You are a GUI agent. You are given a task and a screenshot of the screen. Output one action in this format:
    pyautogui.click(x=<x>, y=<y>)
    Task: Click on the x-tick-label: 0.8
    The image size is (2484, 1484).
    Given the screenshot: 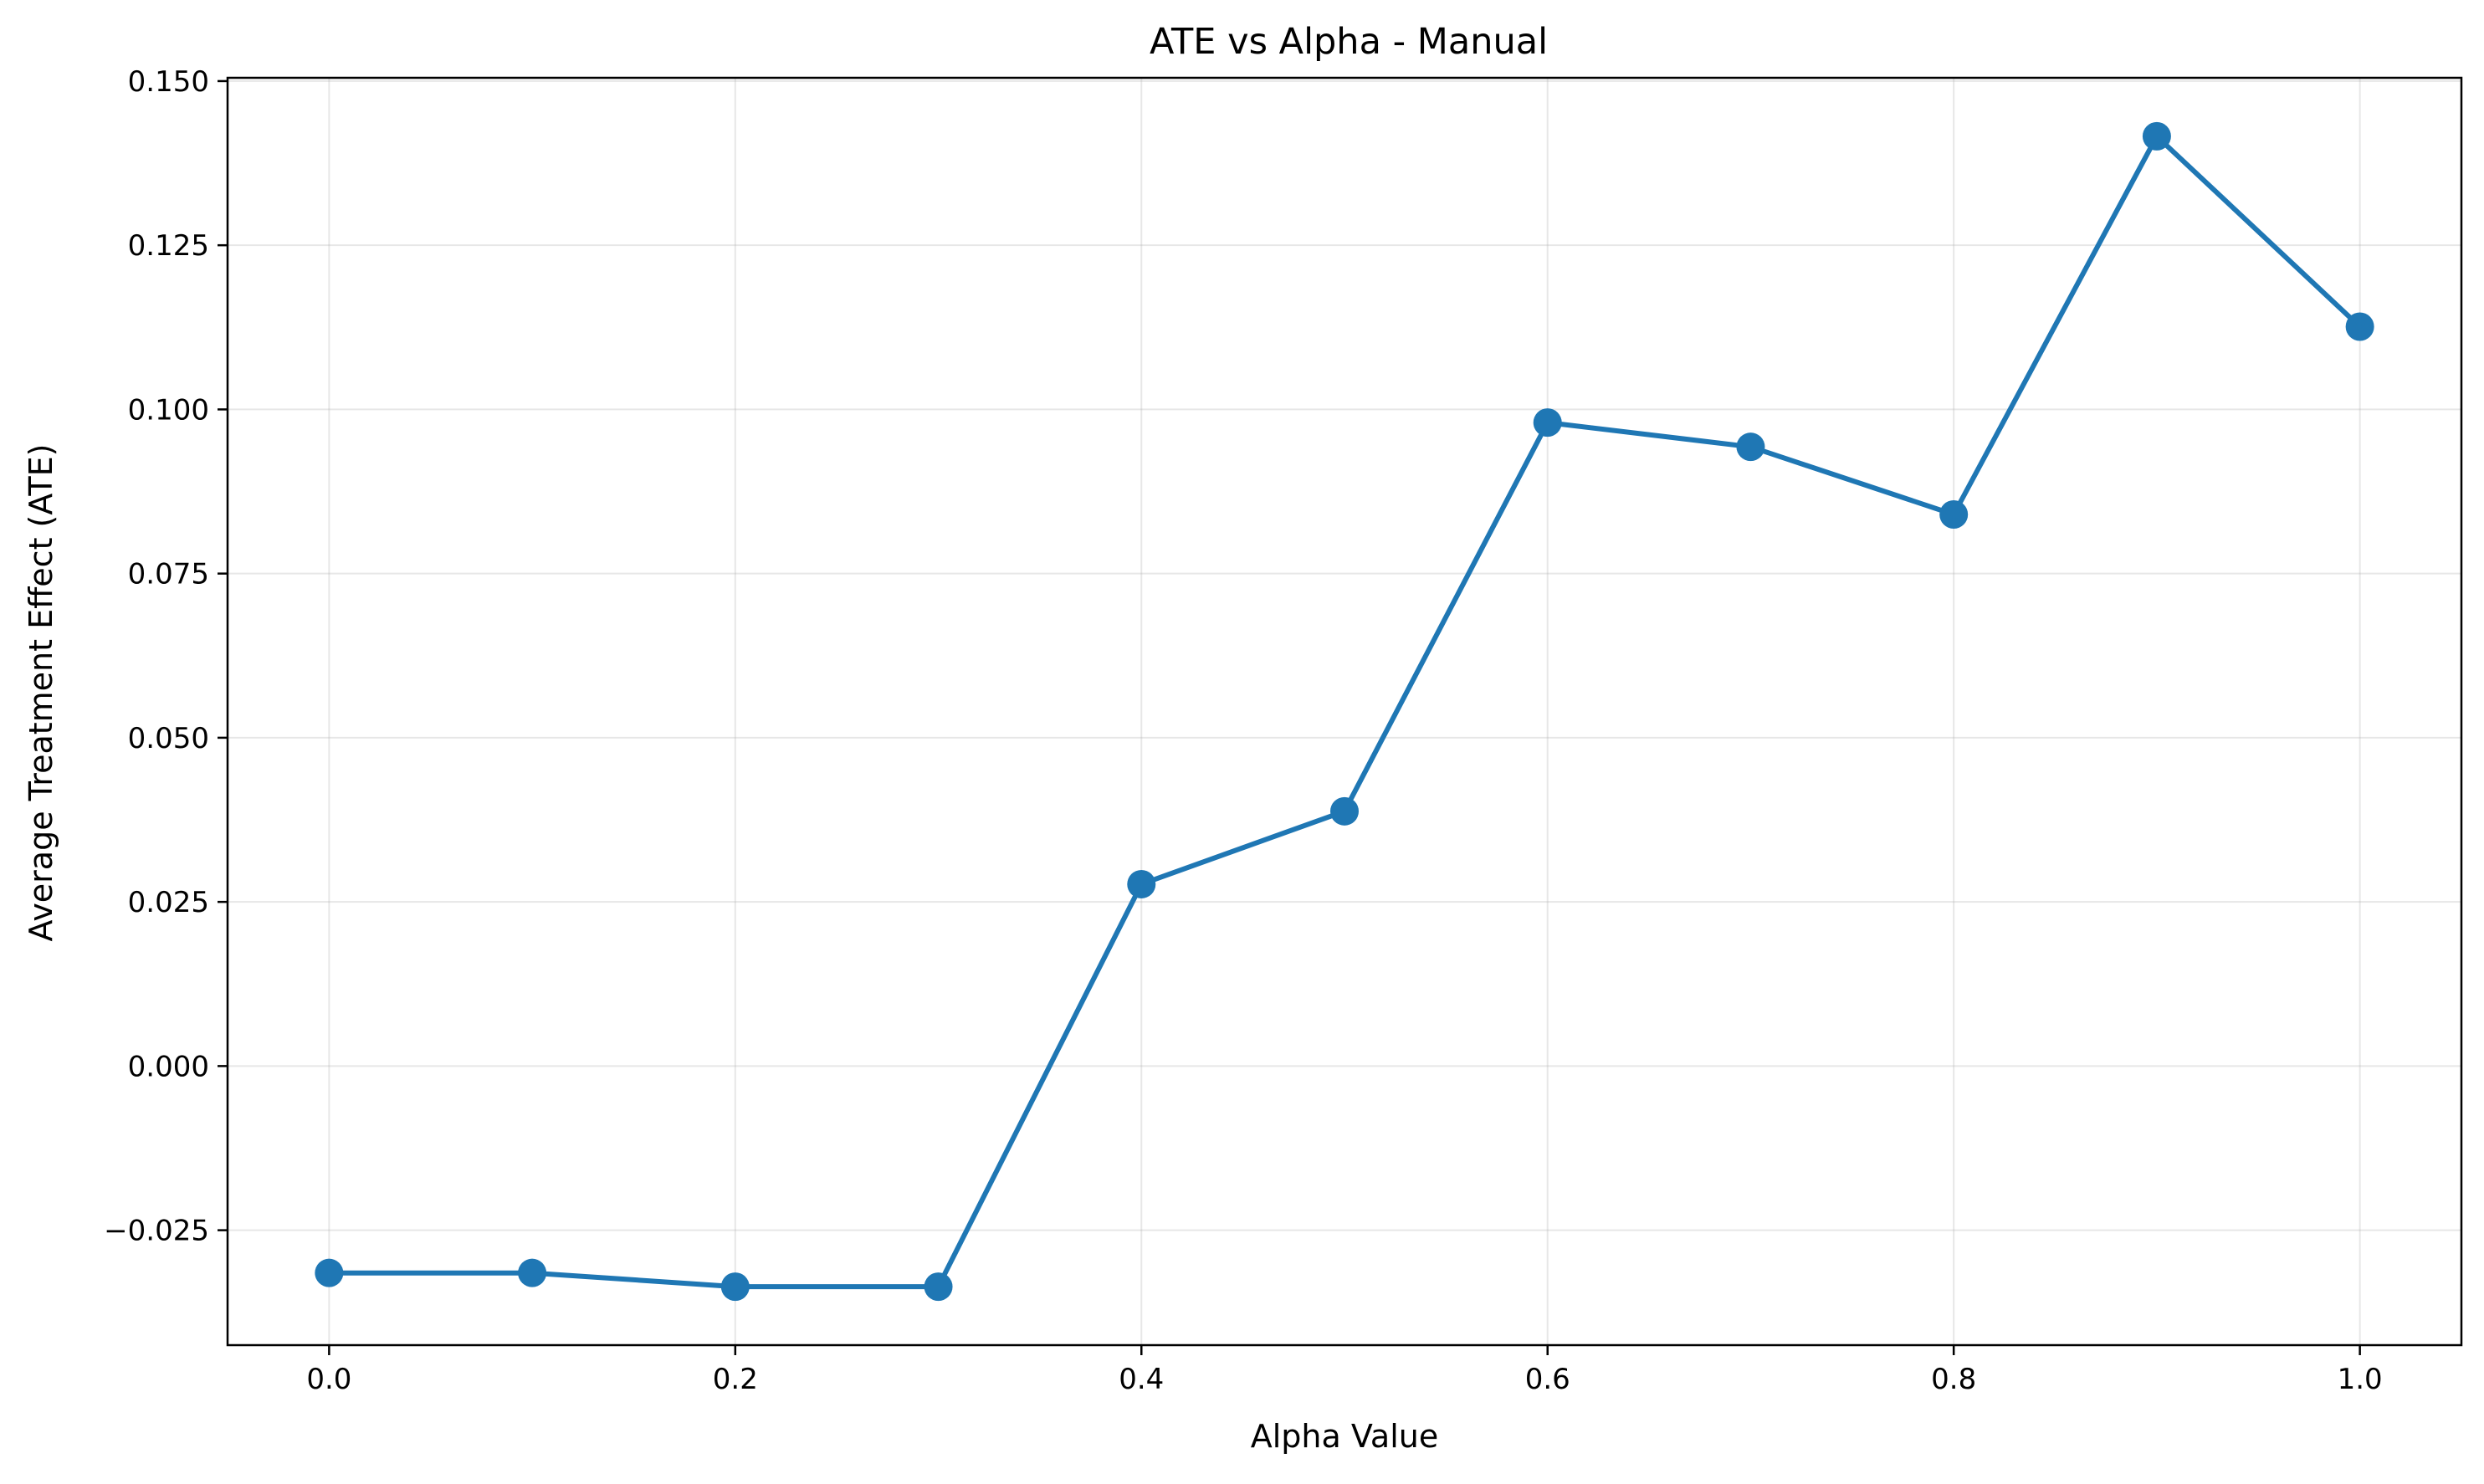 What is the action you would take?
    pyautogui.click(x=1954, y=1379)
    